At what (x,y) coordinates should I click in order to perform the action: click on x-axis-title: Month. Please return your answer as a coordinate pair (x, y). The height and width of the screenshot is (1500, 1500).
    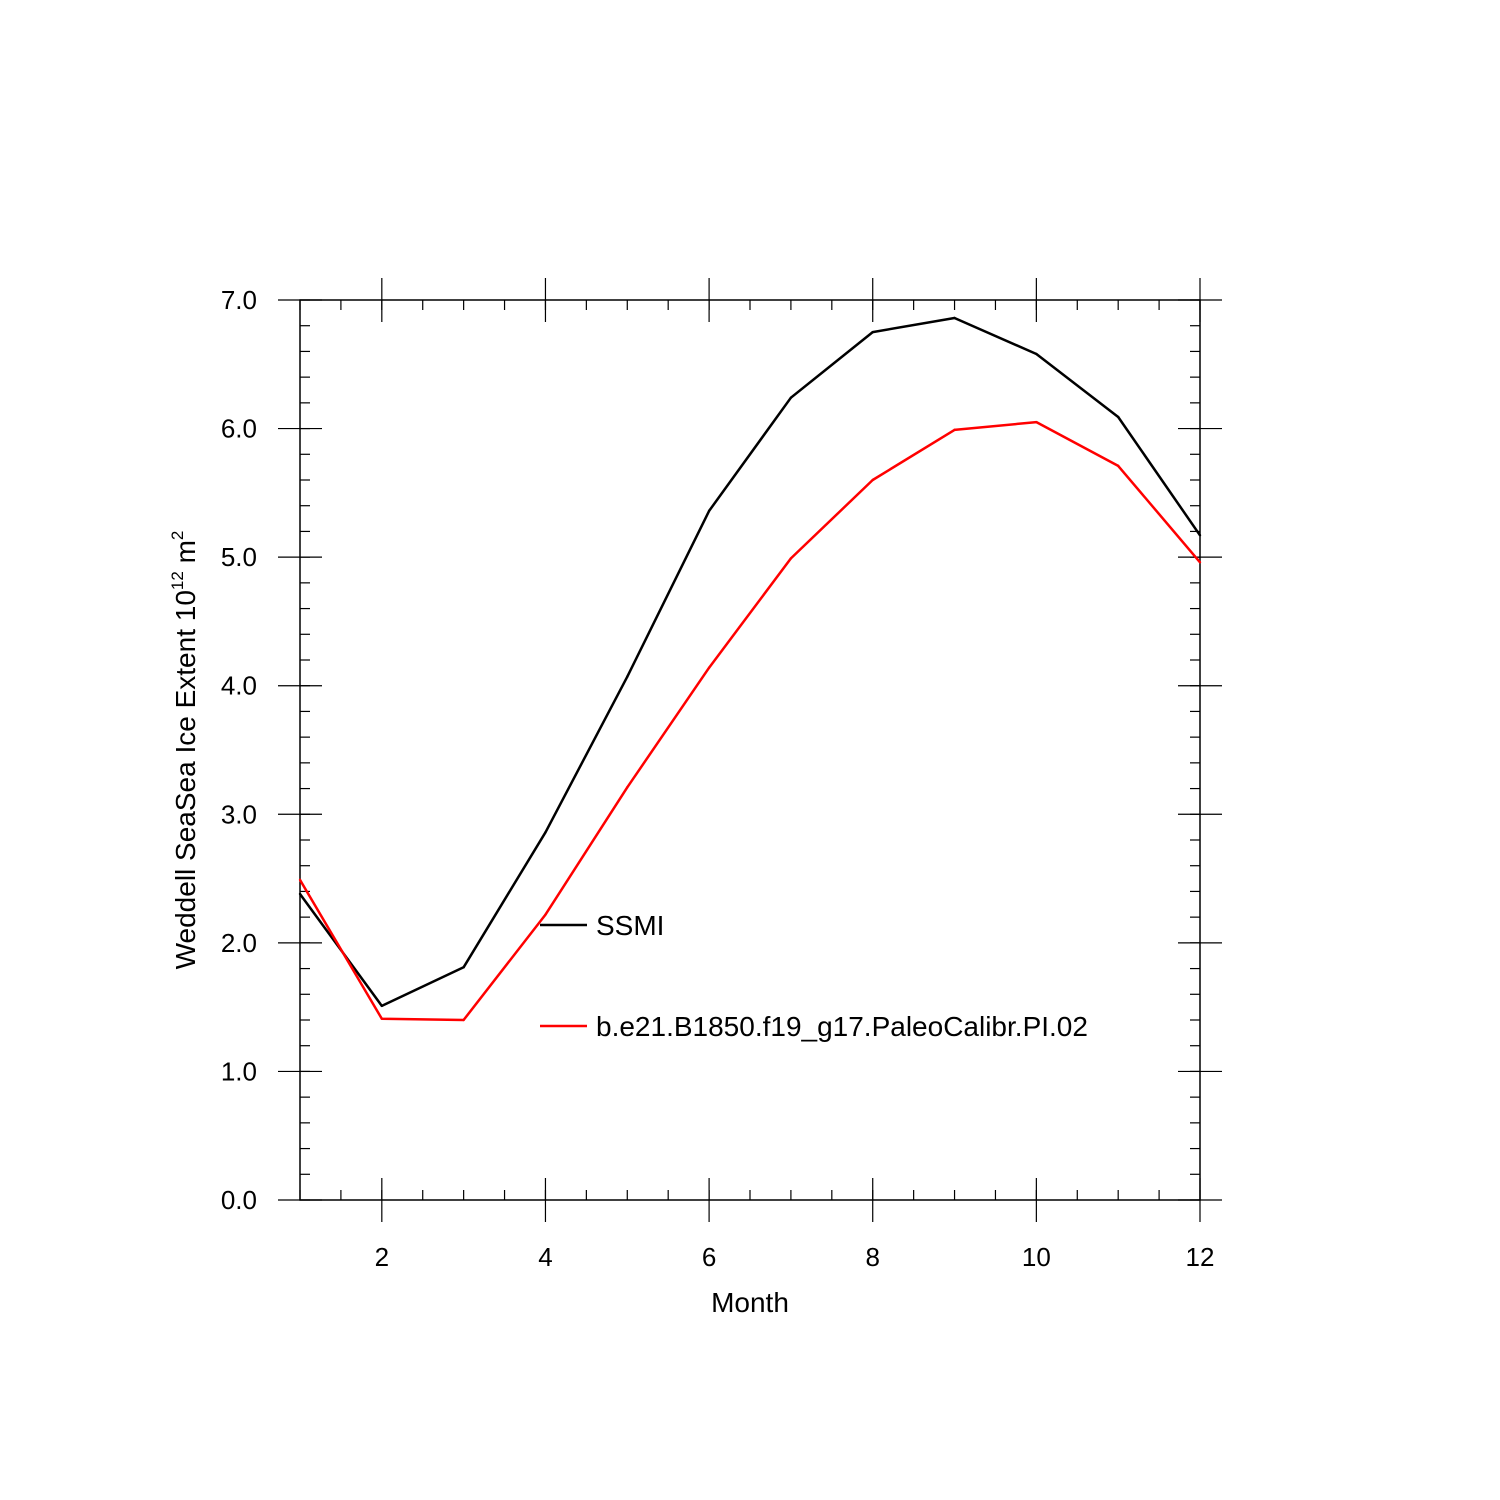
    Looking at the image, I should click on (750, 1302).